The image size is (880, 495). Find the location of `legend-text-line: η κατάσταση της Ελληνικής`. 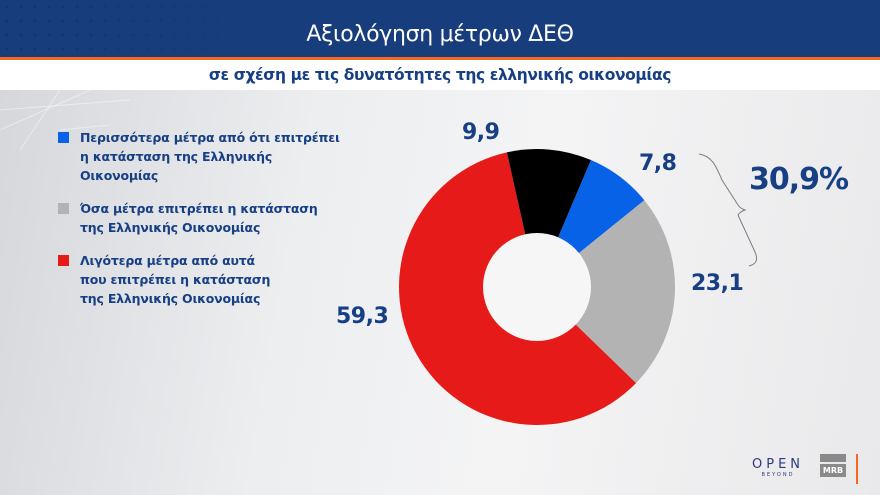

legend-text-line: η κατάσταση της Ελληνικής is located at coordinates (176, 156).